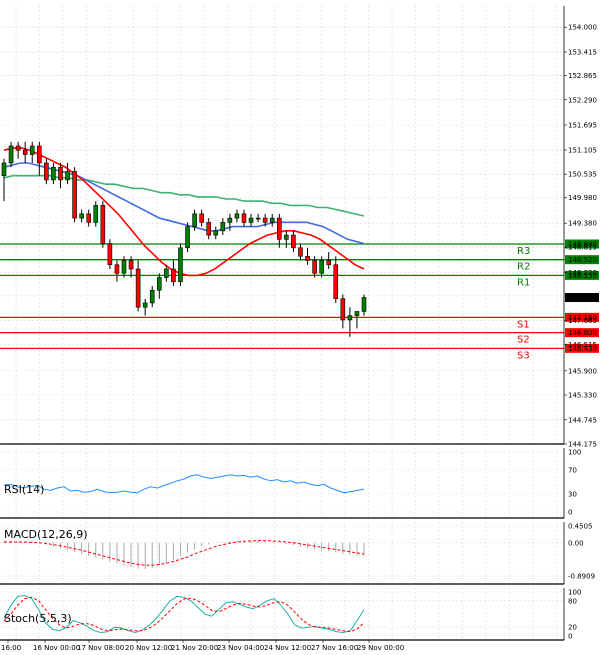 This screenshot has height=655, width=600. Describe the element at coordinates (100, 648) in the screenshot. I see `x-tick-label: 17 Nov 08:00` at that location.